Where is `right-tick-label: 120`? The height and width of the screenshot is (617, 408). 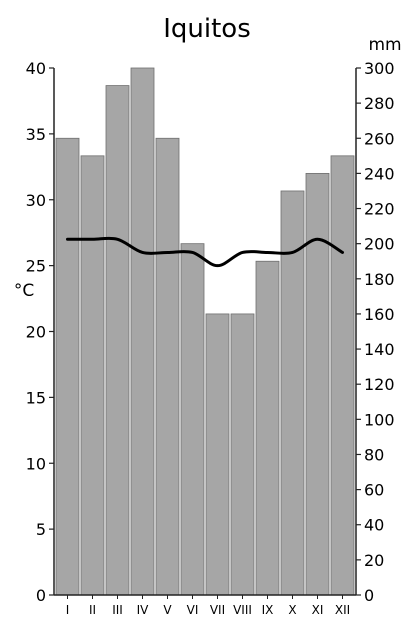 right-tick-label: 120 is located at coordinates (379, 384).